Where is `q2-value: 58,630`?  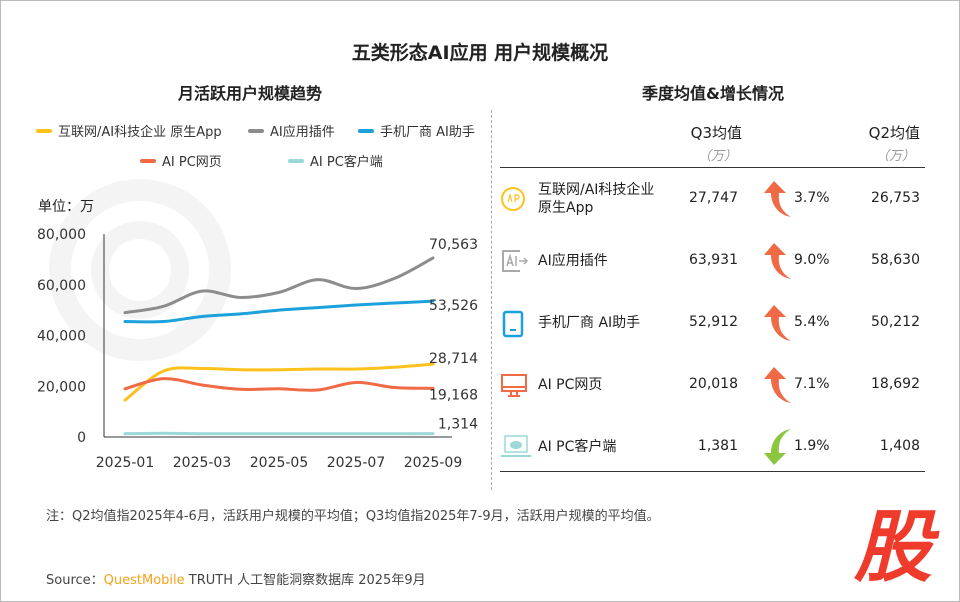 q2-value: 58,630 is located at coordinates (895, 260).